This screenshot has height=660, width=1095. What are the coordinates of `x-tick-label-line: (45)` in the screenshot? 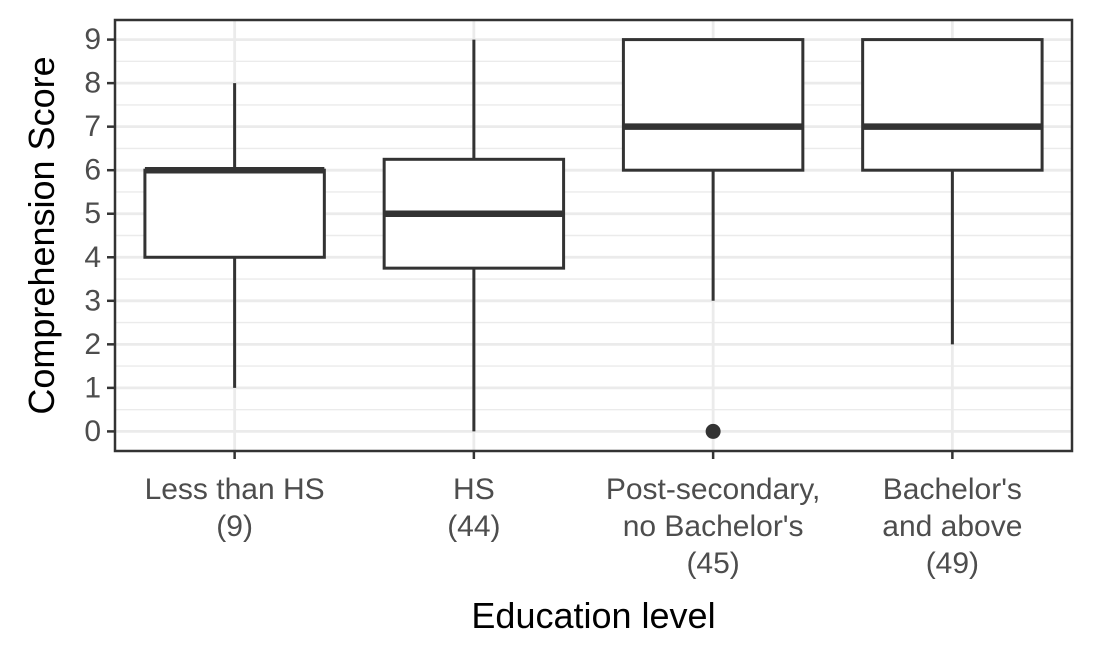 It's located at (712, 563).